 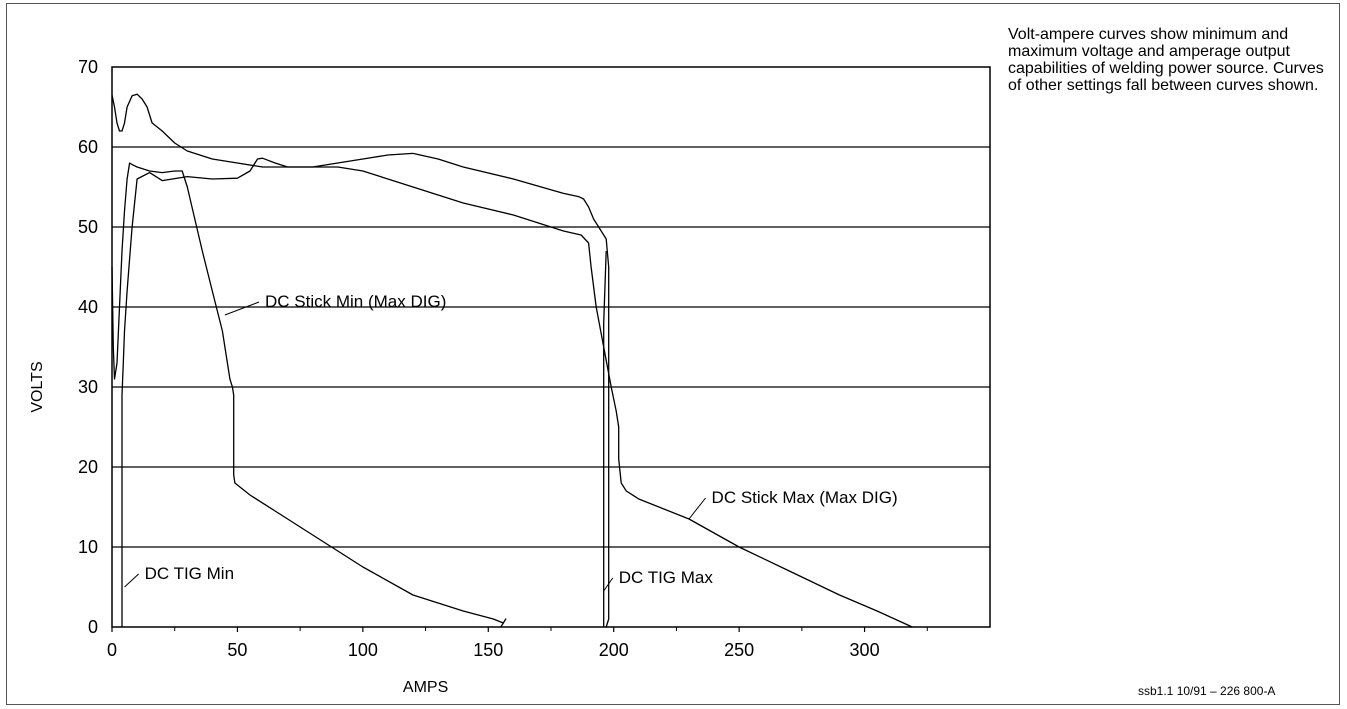 I want to click on x-tick-label: 50, so click(x=237, y=650).